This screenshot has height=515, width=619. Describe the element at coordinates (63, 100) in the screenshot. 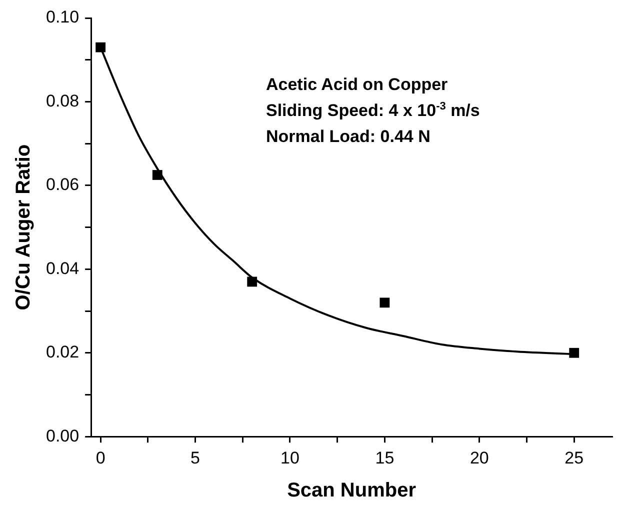

I see `y-tick-label: 0.08` at that location.